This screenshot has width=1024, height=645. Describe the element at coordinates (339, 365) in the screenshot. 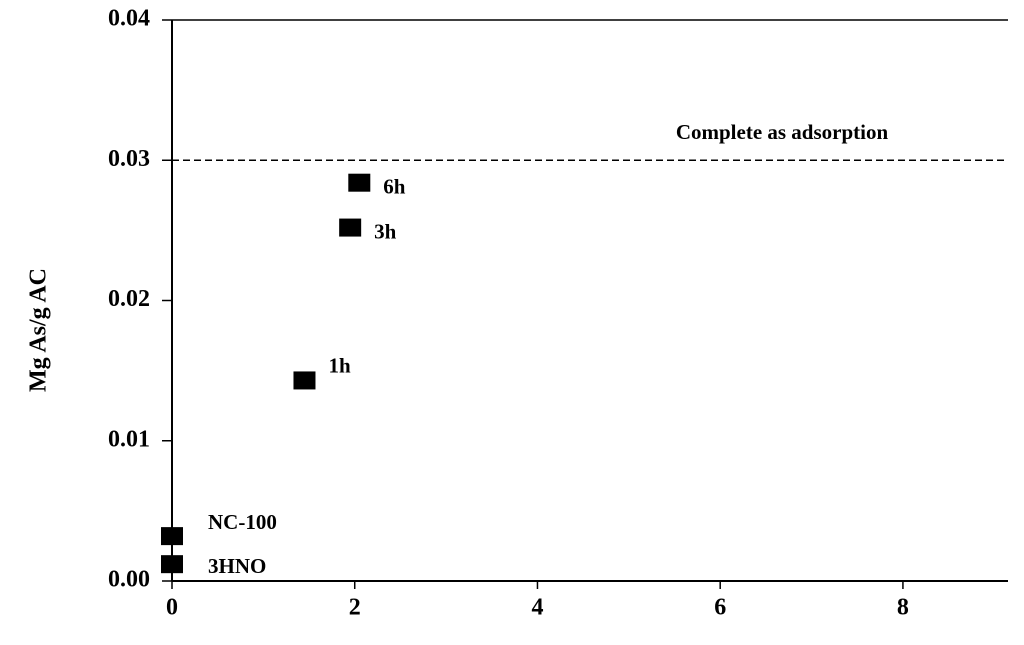

I see `point-label: 1h` at that location.